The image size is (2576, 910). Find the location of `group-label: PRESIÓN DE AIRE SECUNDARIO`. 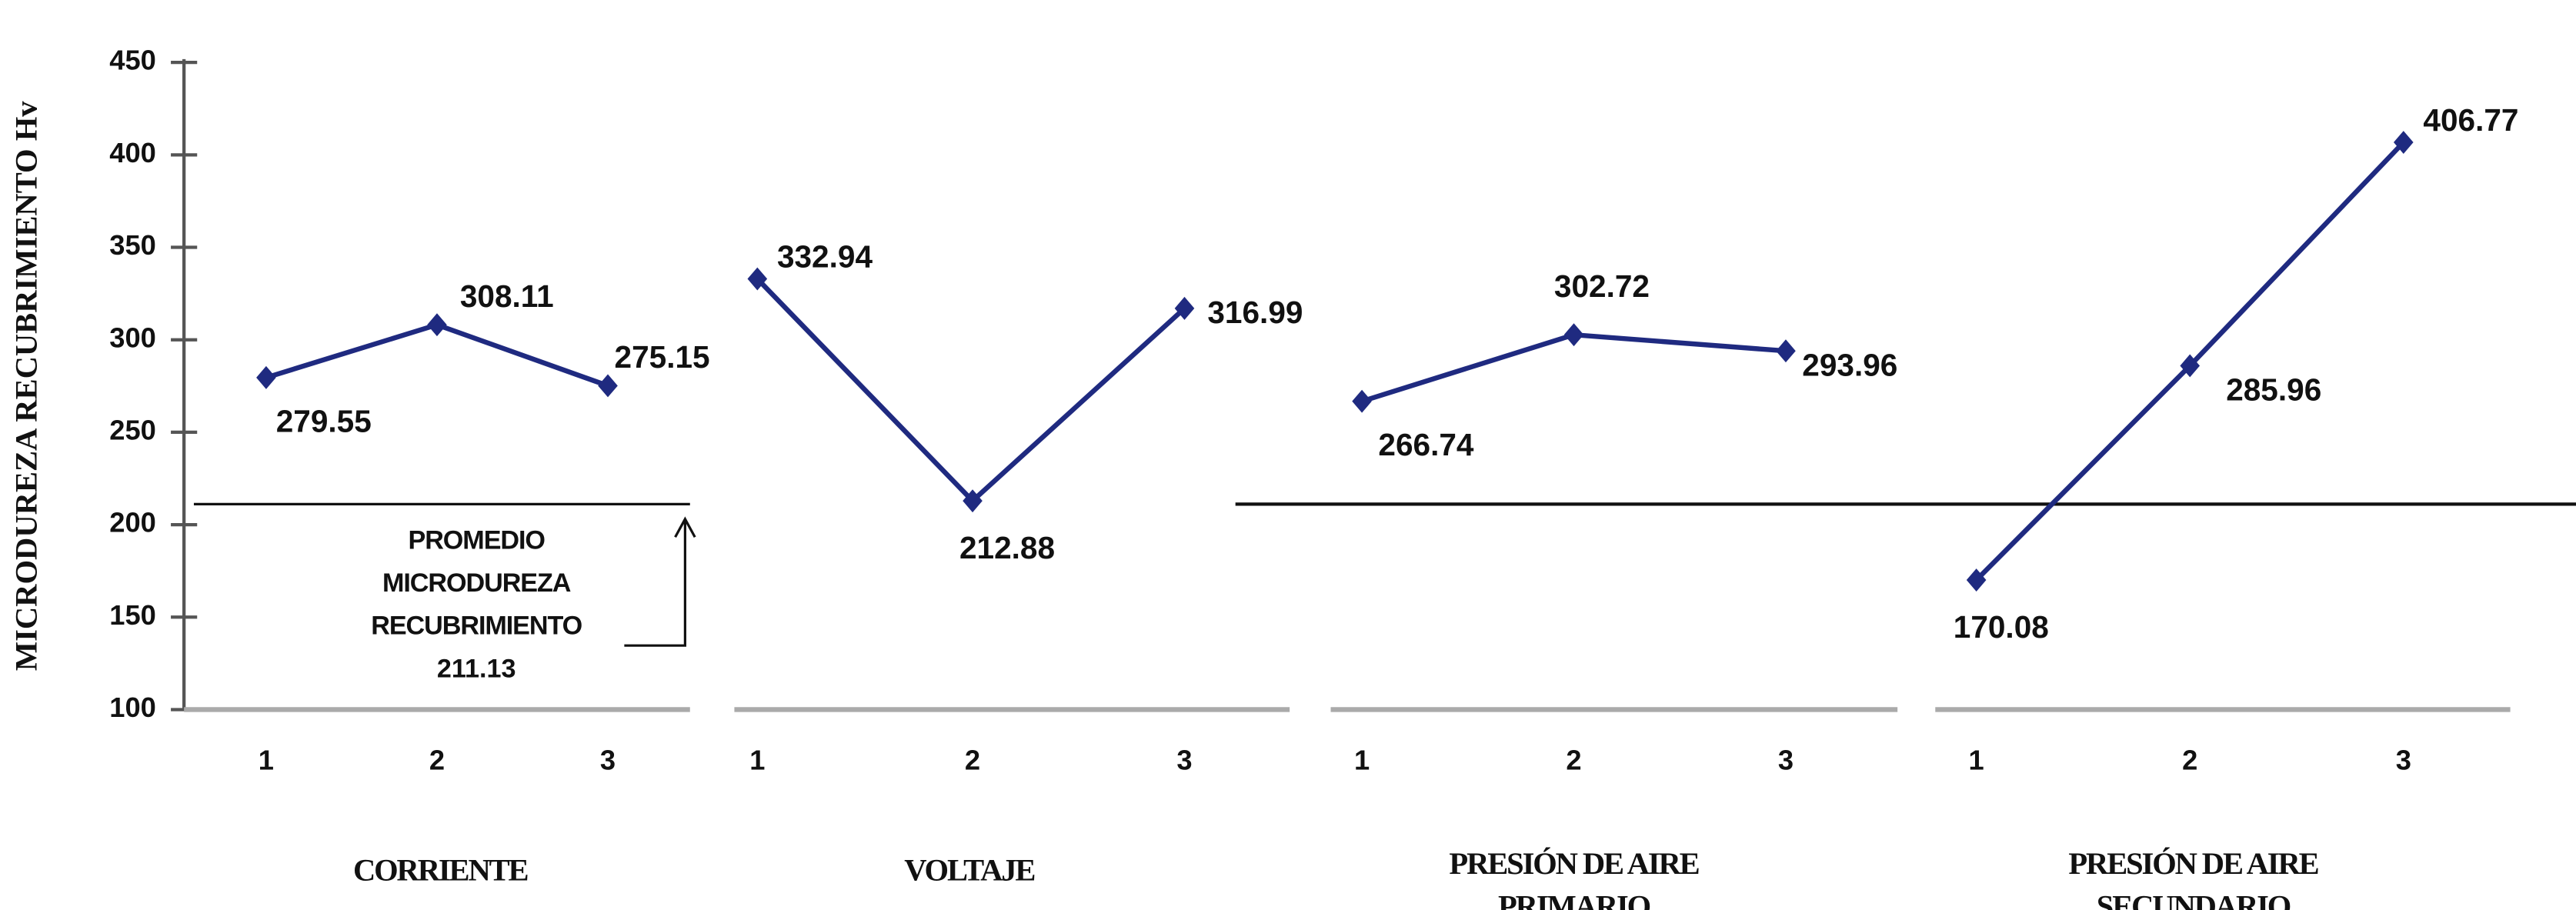

group-label: PRESIÓN DE AIRE SECUNDARIO is located at coordinates (2194, 878).